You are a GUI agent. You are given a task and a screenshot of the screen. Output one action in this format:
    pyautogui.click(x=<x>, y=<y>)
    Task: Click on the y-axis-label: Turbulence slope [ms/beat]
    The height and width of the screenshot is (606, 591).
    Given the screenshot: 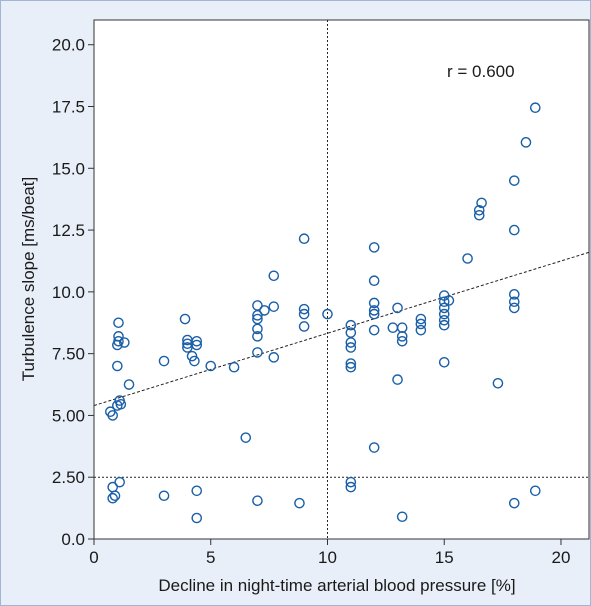 What is the action you would take?
    pyautogui.click(x=28, y=279)
    